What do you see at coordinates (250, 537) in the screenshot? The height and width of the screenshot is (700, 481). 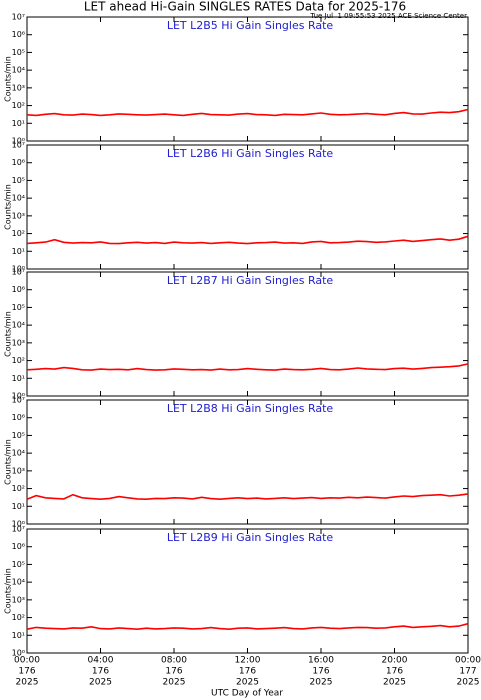 I see `panel-title: LET L2B9 Hi Gain Singles Rate` at bounding box center [250, 537].